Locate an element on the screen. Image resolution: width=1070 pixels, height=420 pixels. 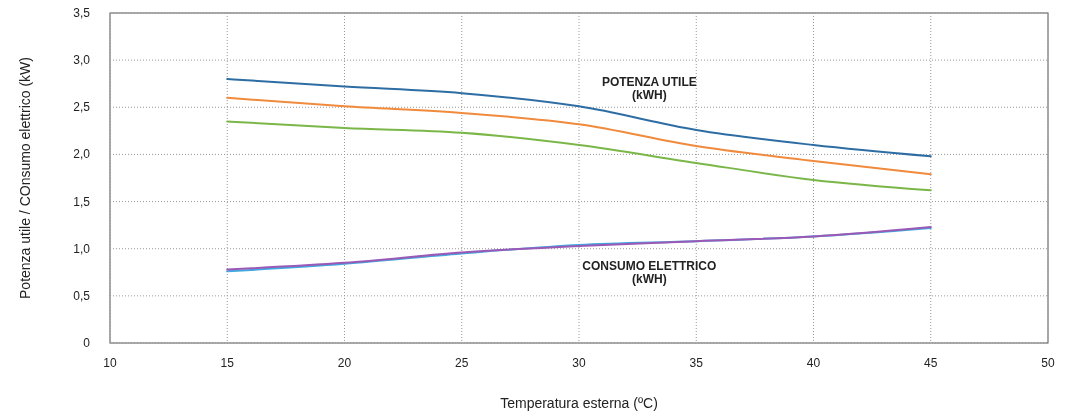
y-axis-title: Potenza utile / COnsumo elettrico (kW) is located at coordinates (25, 178).